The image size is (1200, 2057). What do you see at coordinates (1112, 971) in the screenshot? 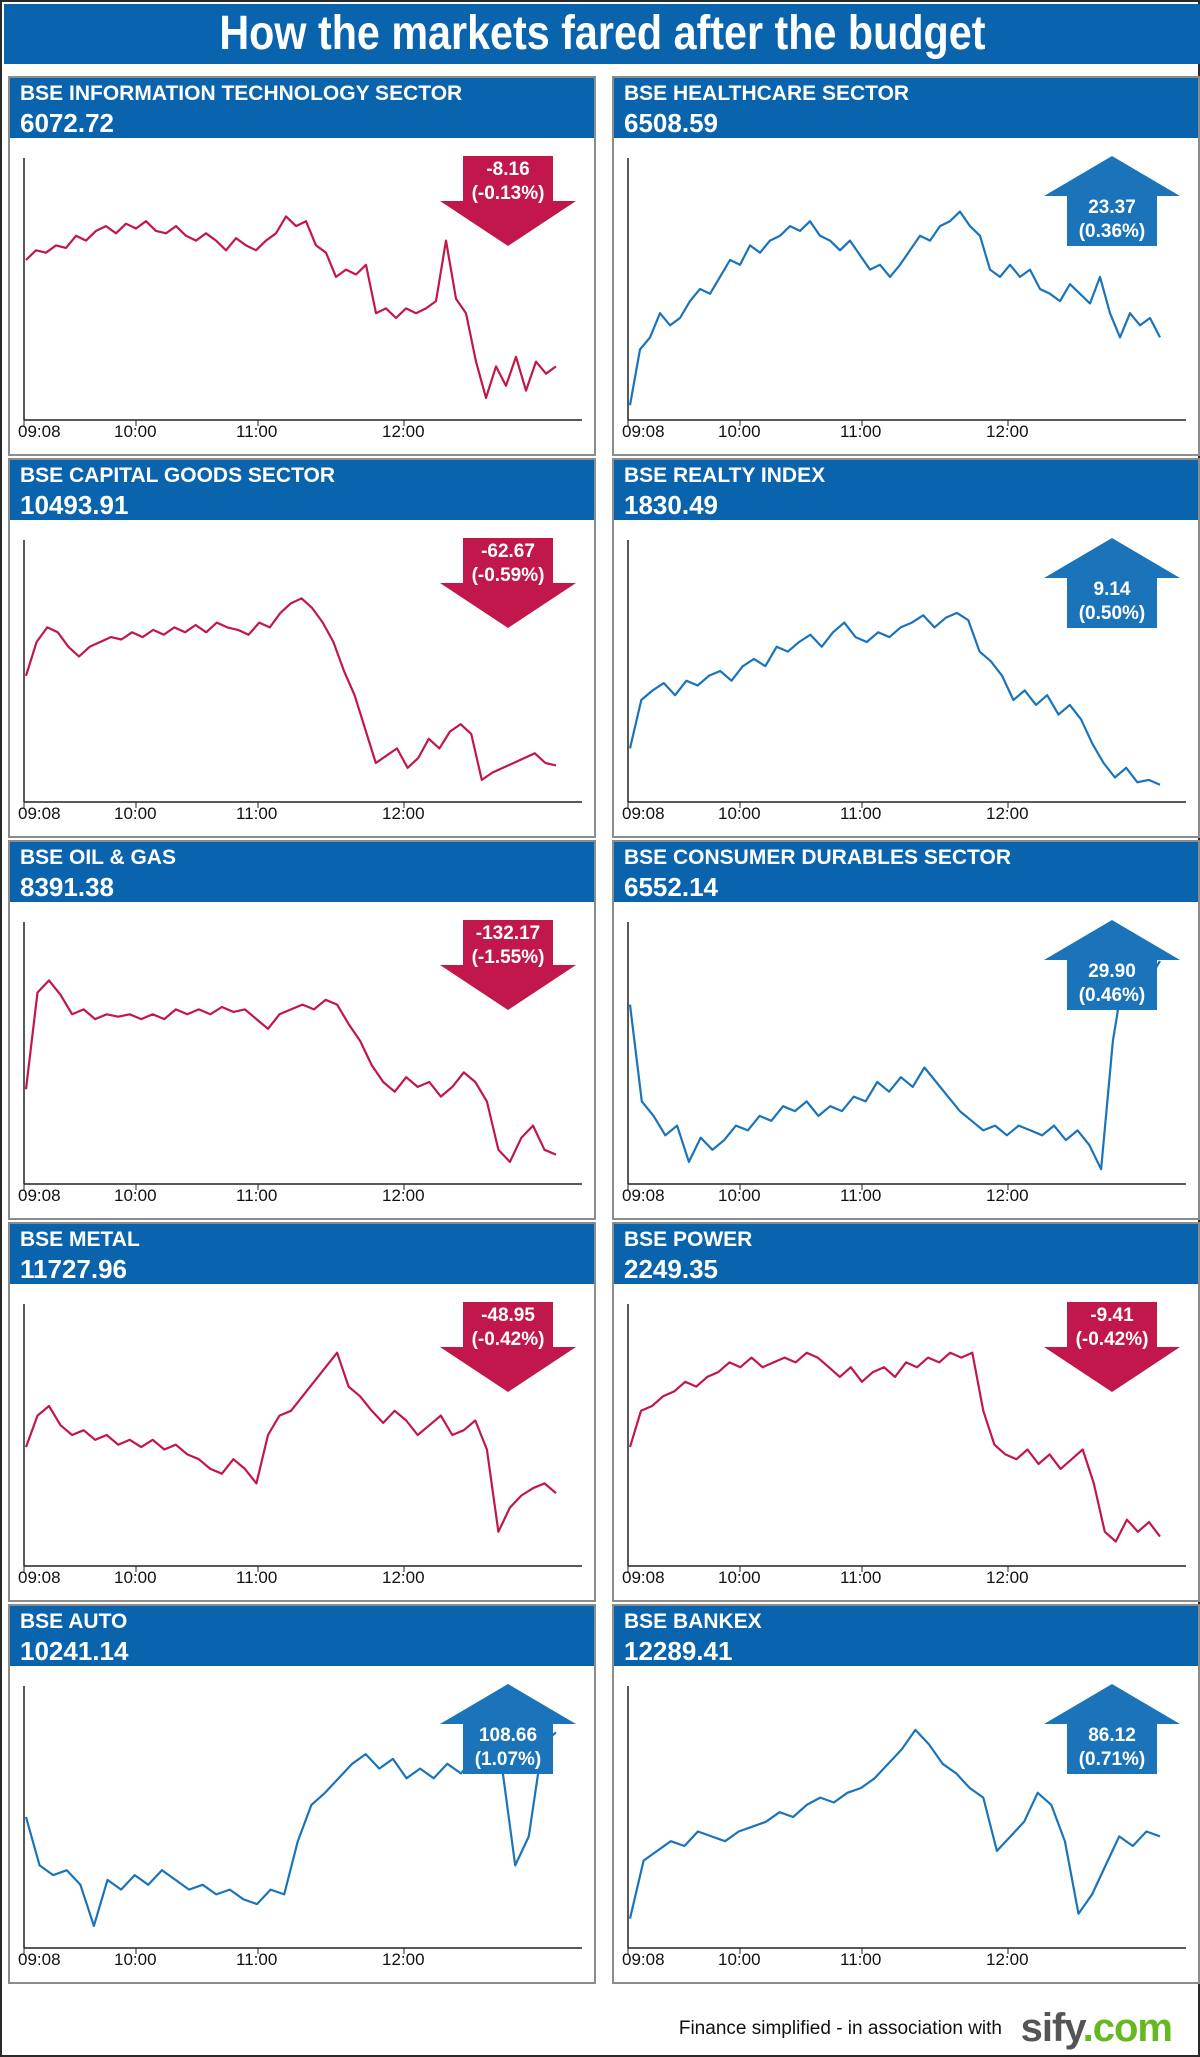
I see `change-value: 29.90` at bounding box center [1112, 971].